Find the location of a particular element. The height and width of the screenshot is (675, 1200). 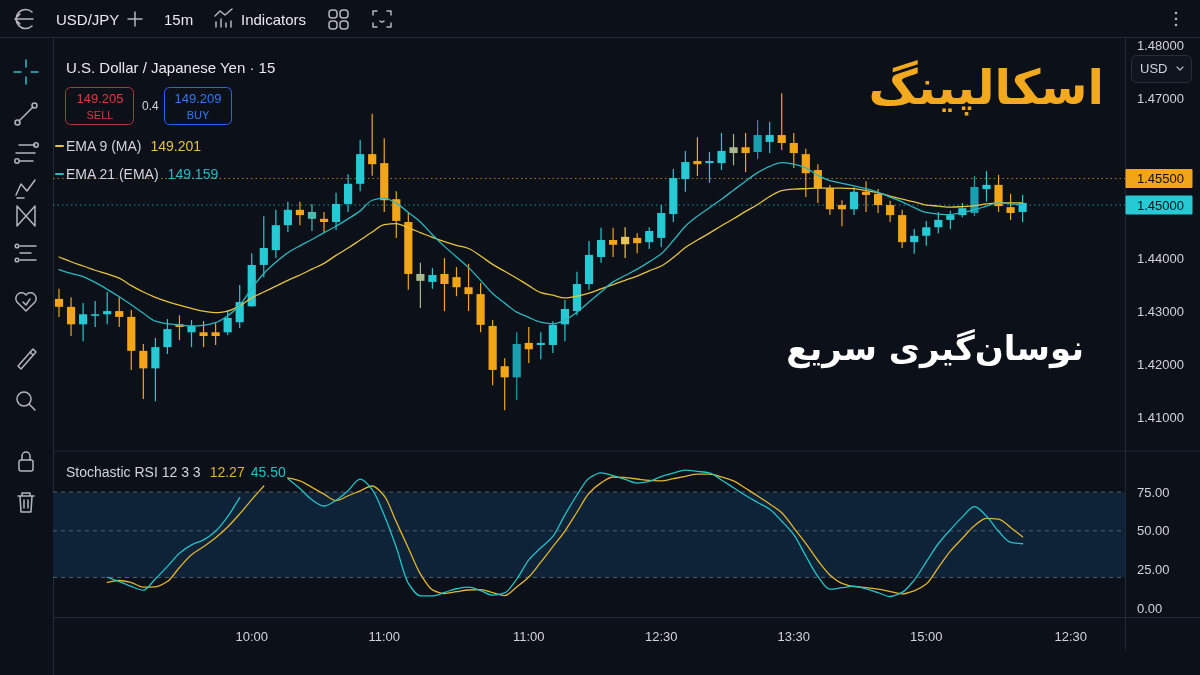

ref-line-label: 1.45500 is located at coordinates (1160, 179).